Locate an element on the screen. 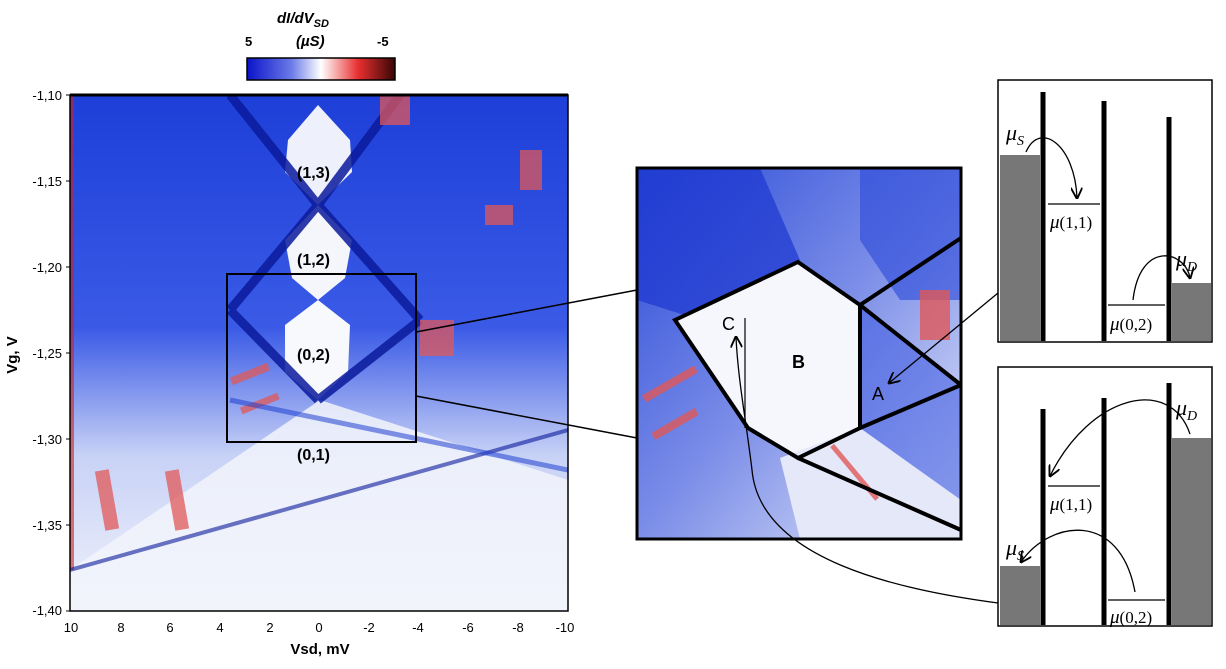 This screenshot has width=1226, height=669. x-tick-label: 4 is located at coordinates (219, 627).